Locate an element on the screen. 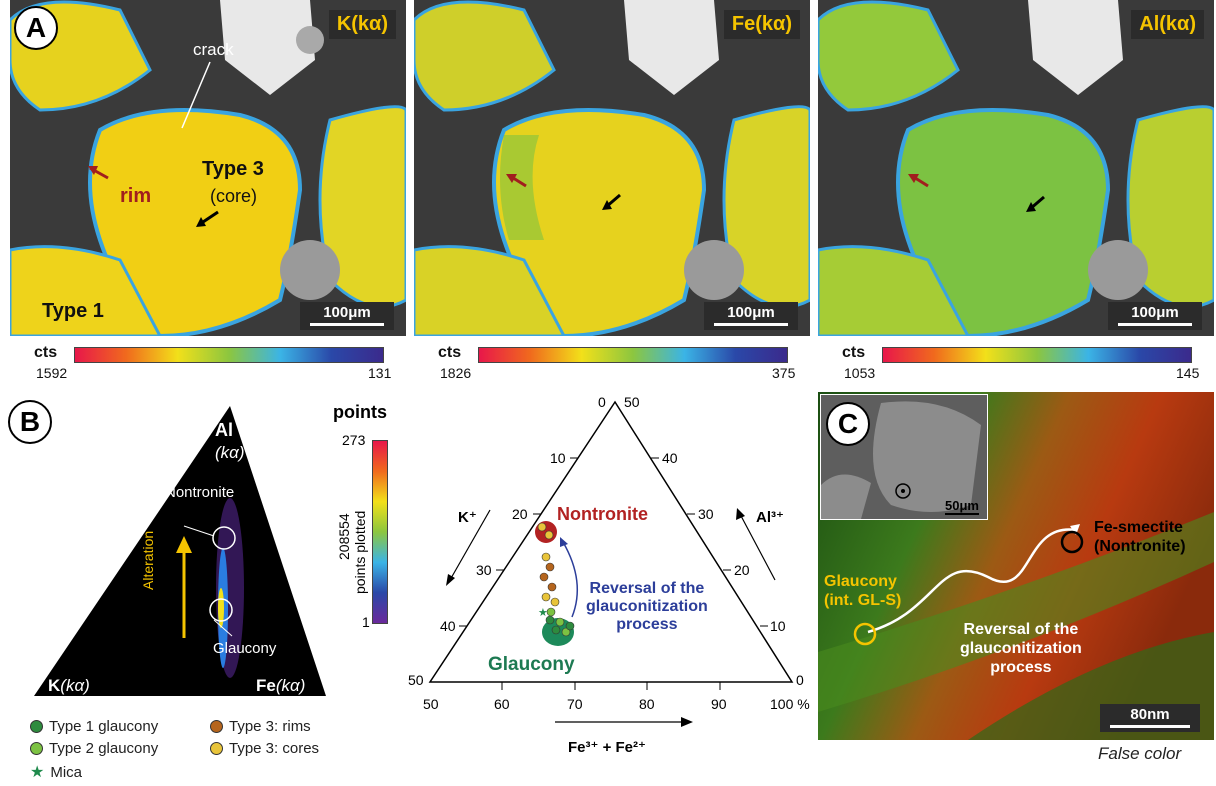 The image size is (1216, 786). al-colorbar is located at coordinates (1037, 355).